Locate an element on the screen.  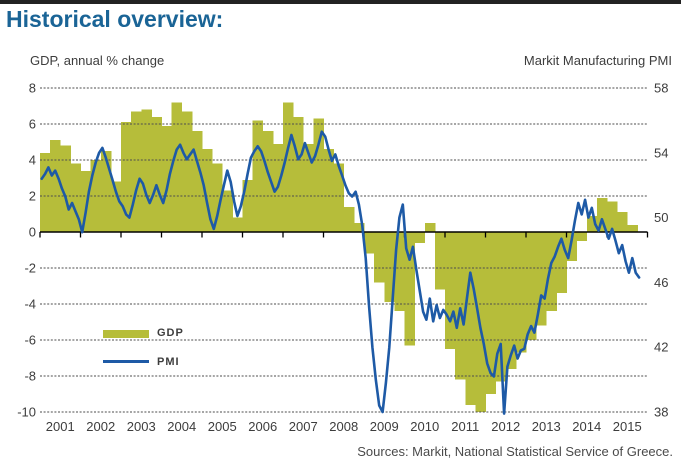
year-label: 2011 is located at coordinates (465, 426).